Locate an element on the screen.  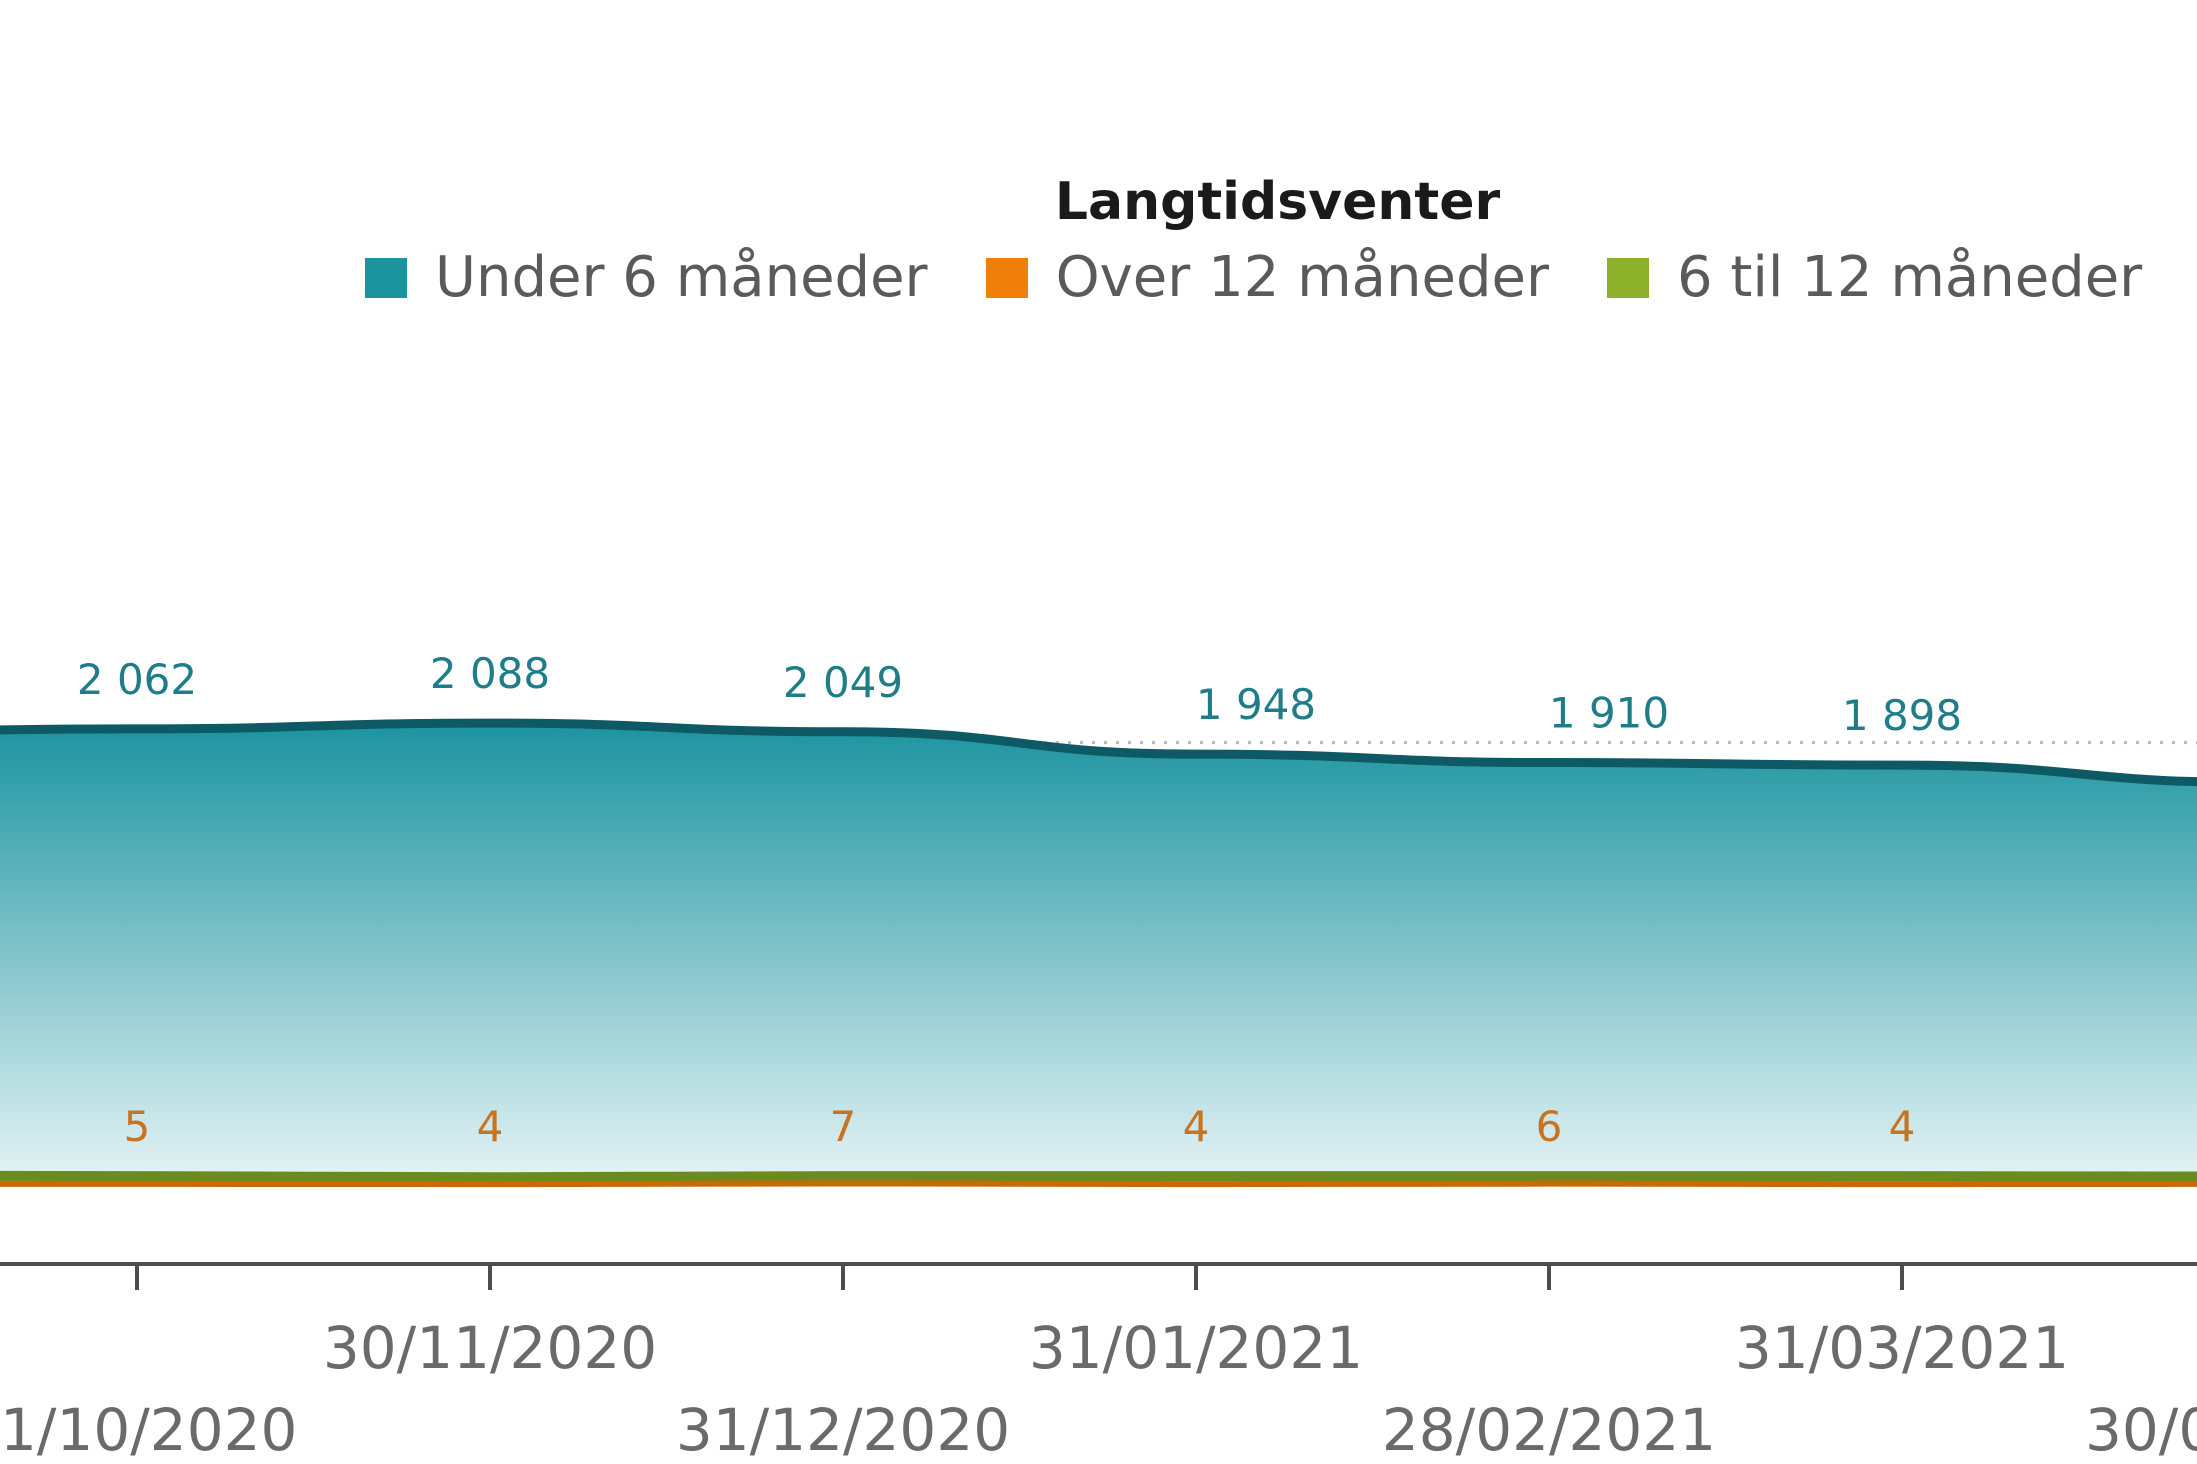
legend-label-6-to-12: 6 til 12 måneder is located at coordinates (1909, 277).